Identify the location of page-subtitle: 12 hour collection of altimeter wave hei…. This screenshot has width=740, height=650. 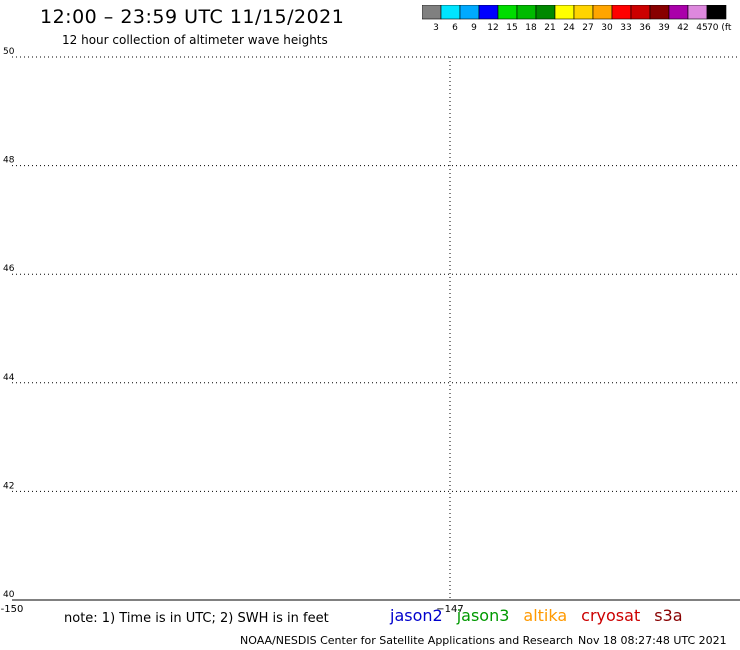
(195, 40).